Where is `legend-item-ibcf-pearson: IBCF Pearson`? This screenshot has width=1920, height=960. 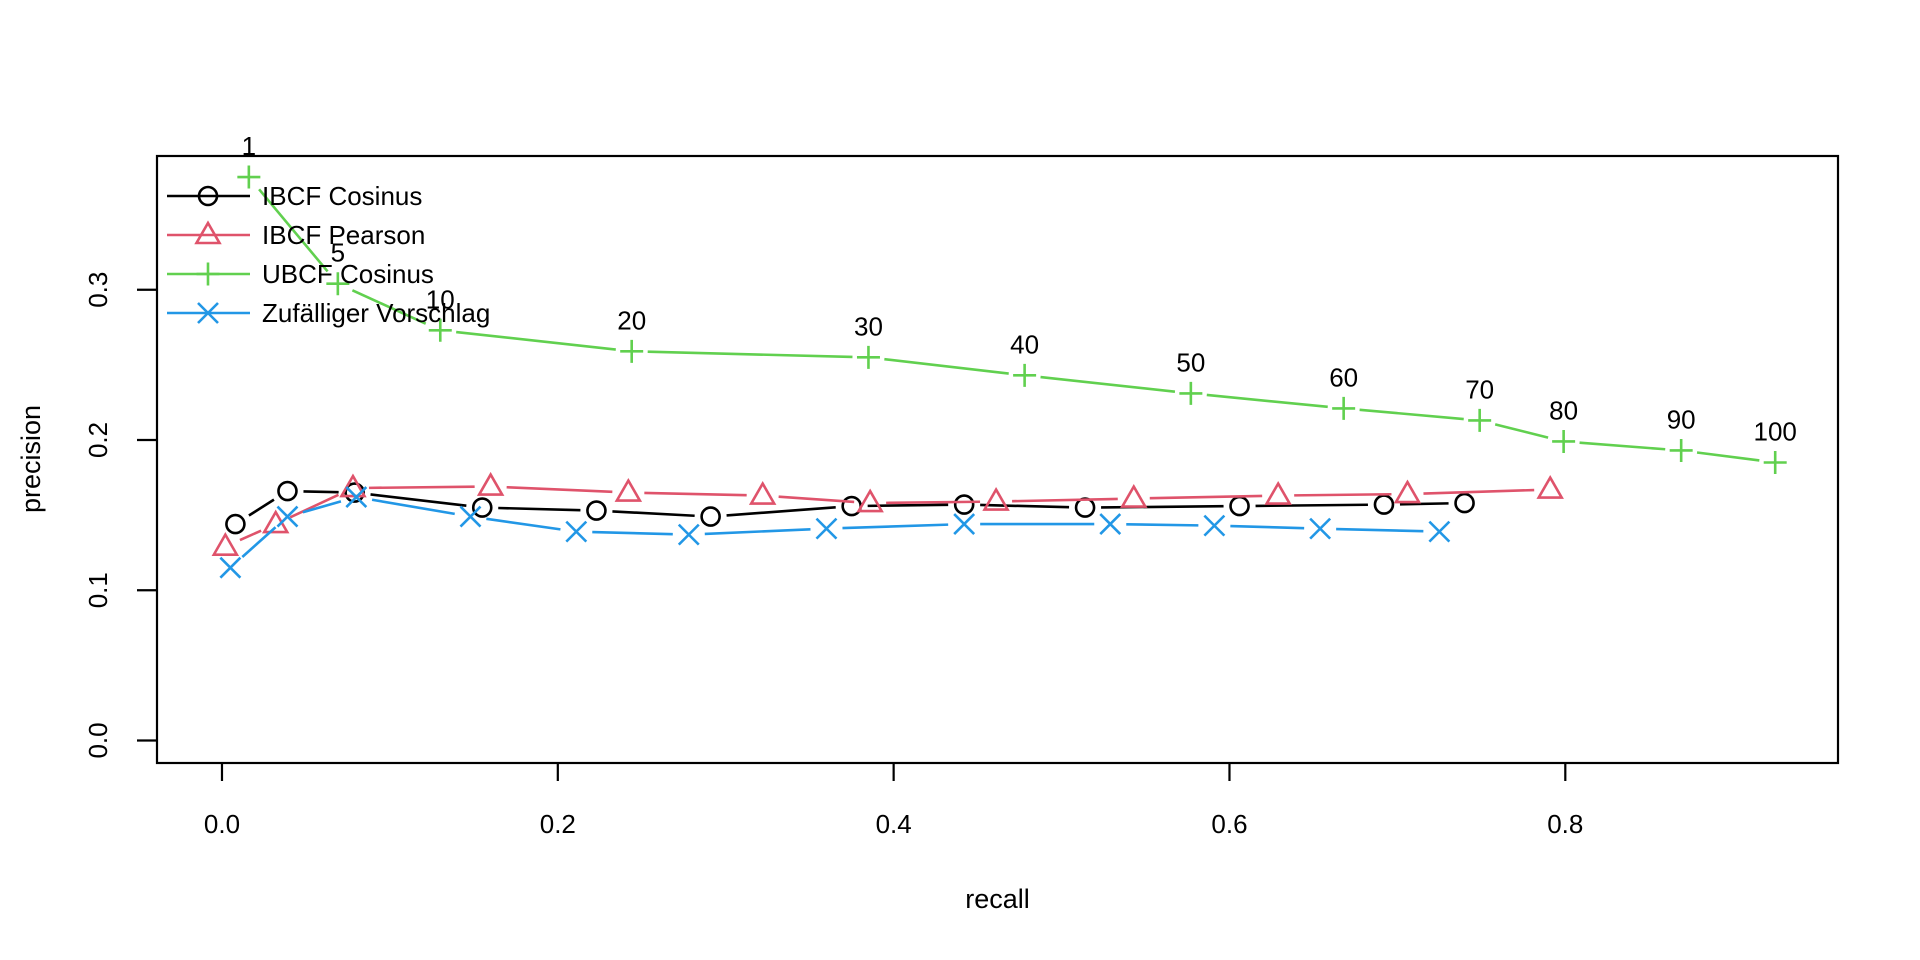 legend-item-ibcf-pearson: IBCF Pearson is located at coordinates (296, 235).